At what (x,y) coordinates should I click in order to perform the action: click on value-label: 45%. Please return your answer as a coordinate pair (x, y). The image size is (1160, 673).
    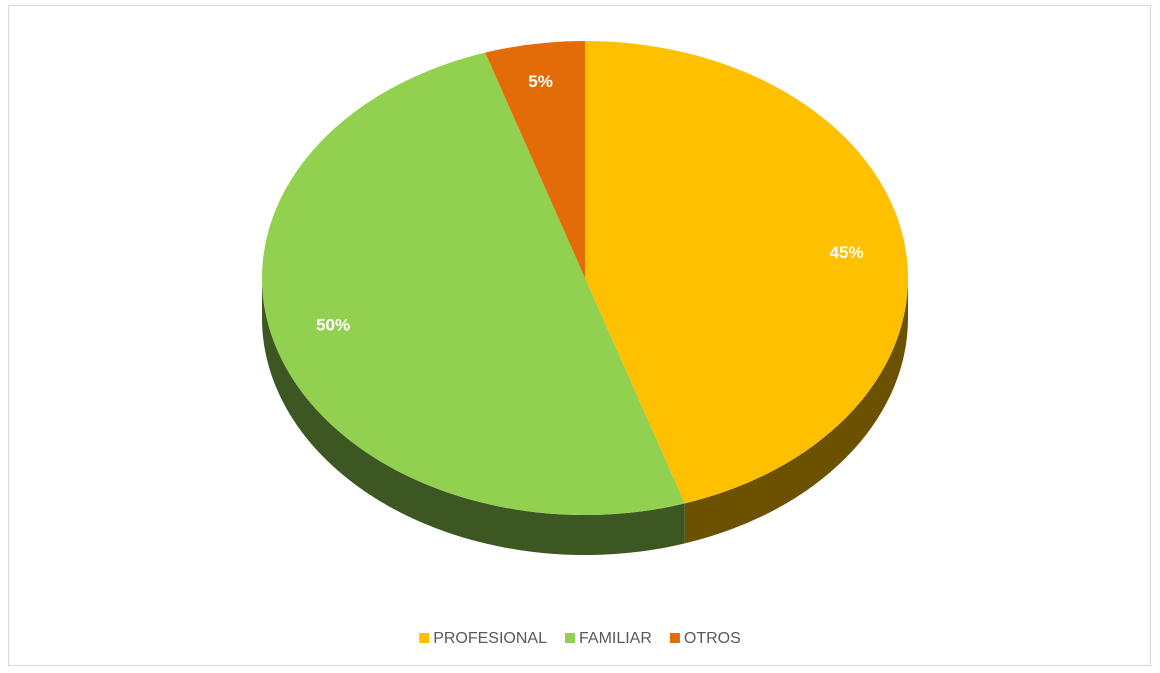
    Looking at the image, I should click on (847, 252).